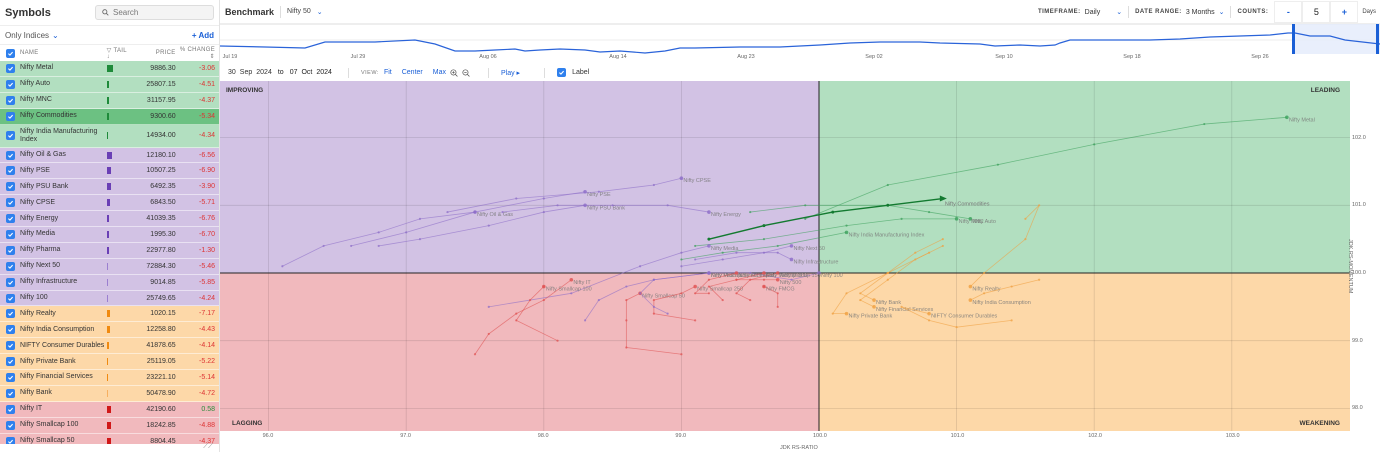 The image size is (1380, 452). I want to click on range-handle-left, so click(1293, 39).